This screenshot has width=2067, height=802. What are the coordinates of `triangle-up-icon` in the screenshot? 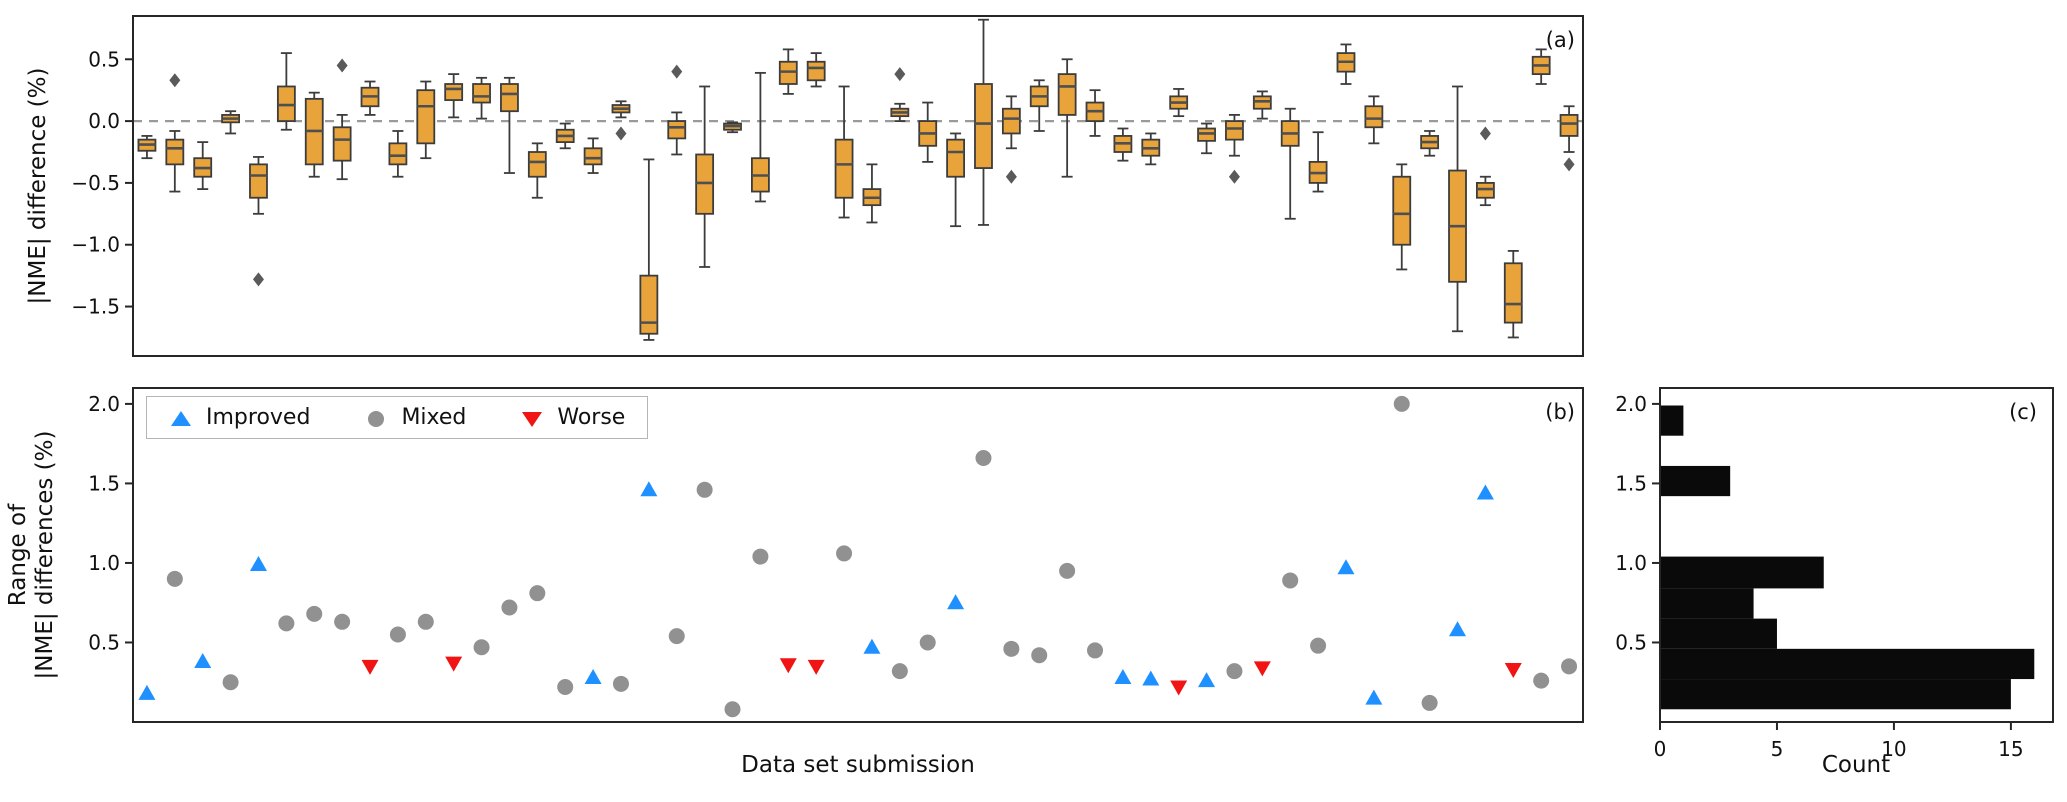 It's located at (181, 418).